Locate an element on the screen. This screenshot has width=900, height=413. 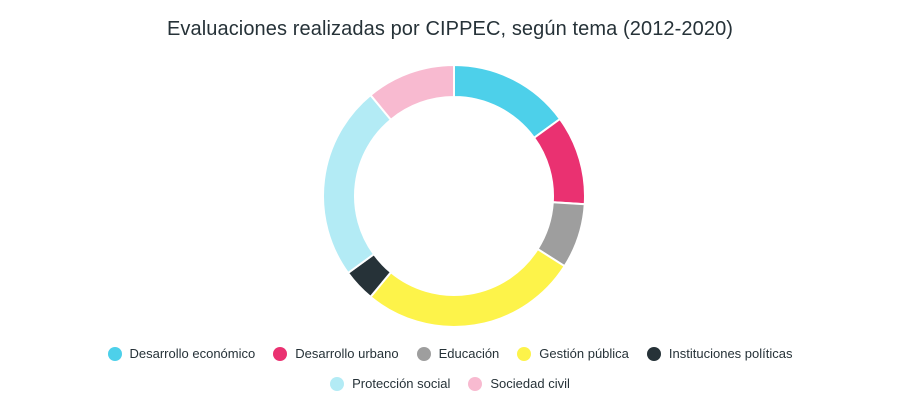
legend-item-proteccion-social: Protección social is located at coordinates (390, 383).